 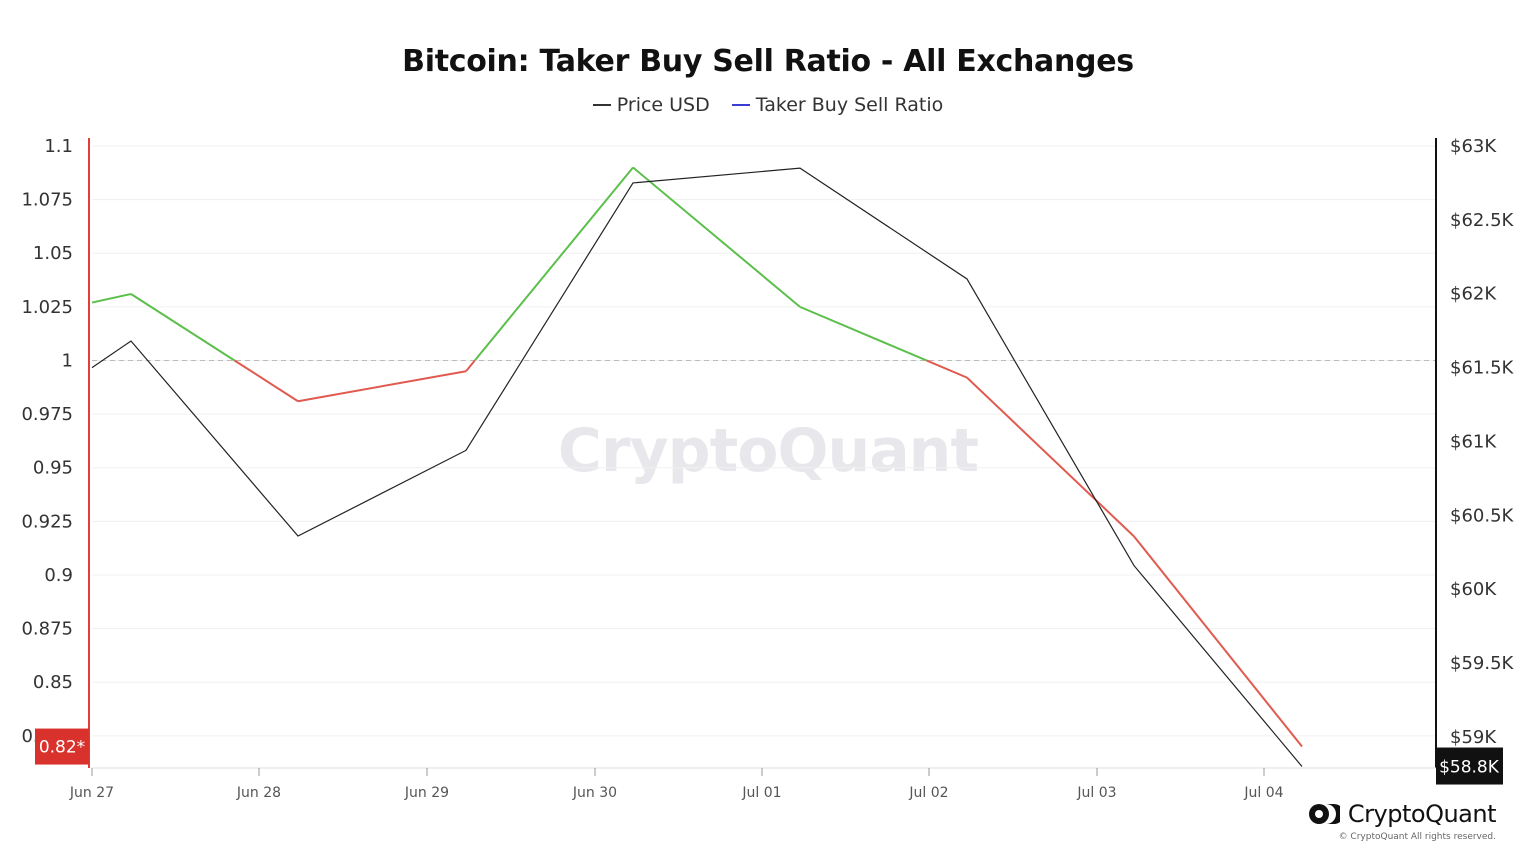 I want to click on legend-item-ratio: Taker Buy Sell Ratio, so click(x=837, y=105).